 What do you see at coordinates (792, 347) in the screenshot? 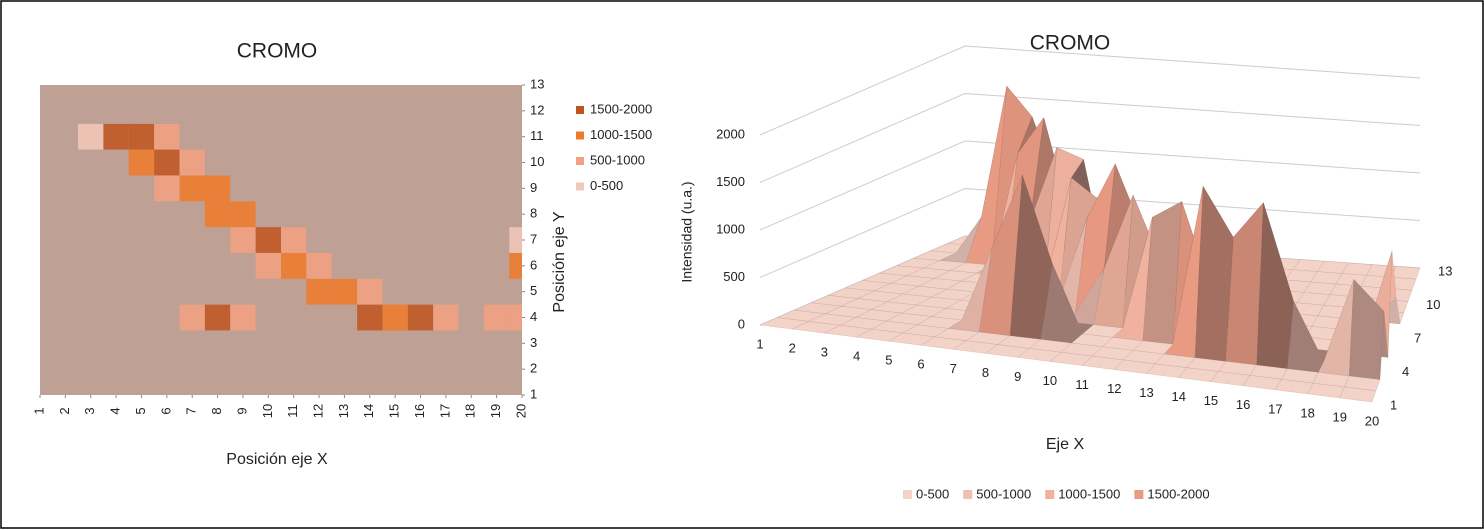
I see `x-tick-label: 2` at bounding box center [792, 347].